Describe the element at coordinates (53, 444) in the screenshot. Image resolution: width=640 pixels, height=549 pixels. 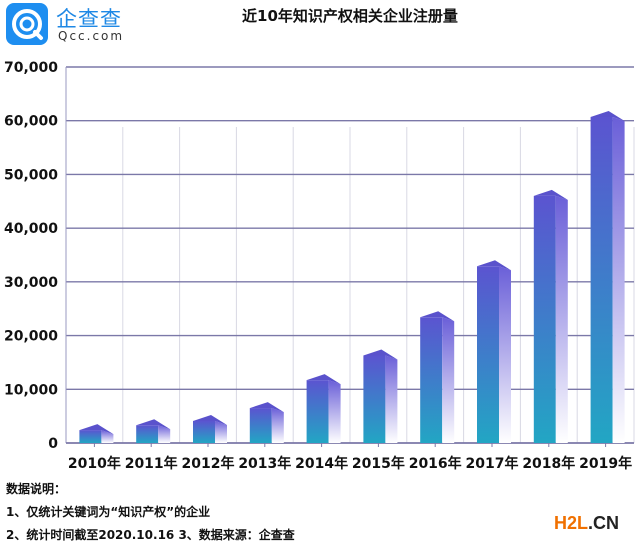
I see `y-tick-label: 0` at that location.